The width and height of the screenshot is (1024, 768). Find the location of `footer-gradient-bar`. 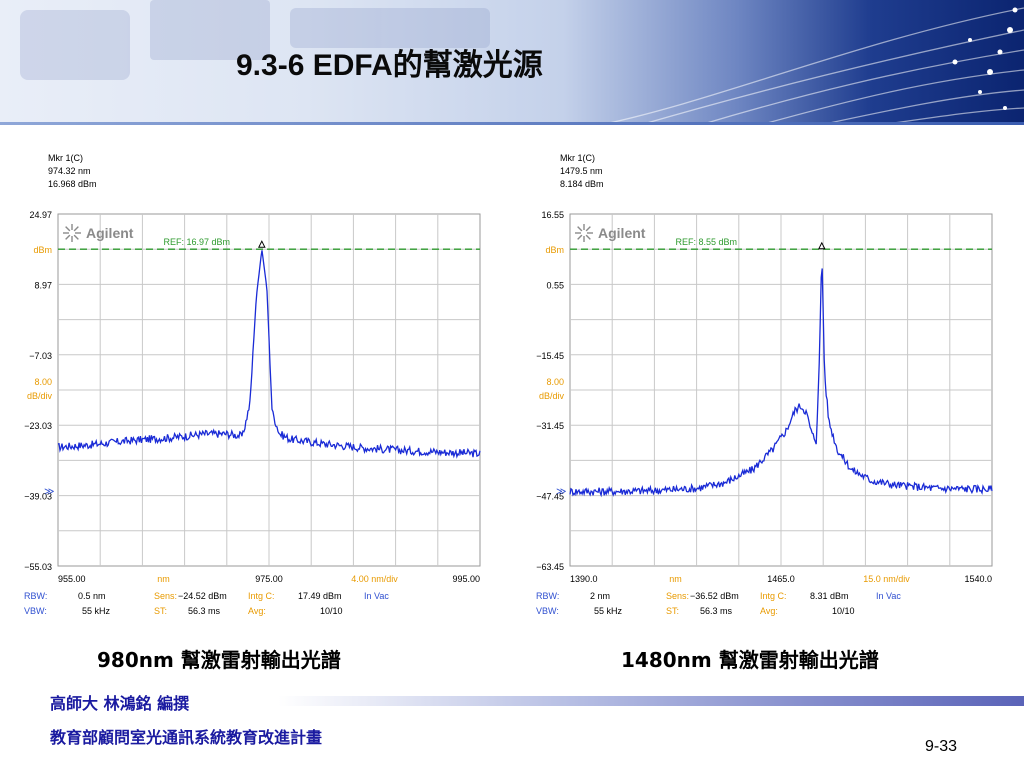

footer-gradient-bar is located at coordinates (651, 701).